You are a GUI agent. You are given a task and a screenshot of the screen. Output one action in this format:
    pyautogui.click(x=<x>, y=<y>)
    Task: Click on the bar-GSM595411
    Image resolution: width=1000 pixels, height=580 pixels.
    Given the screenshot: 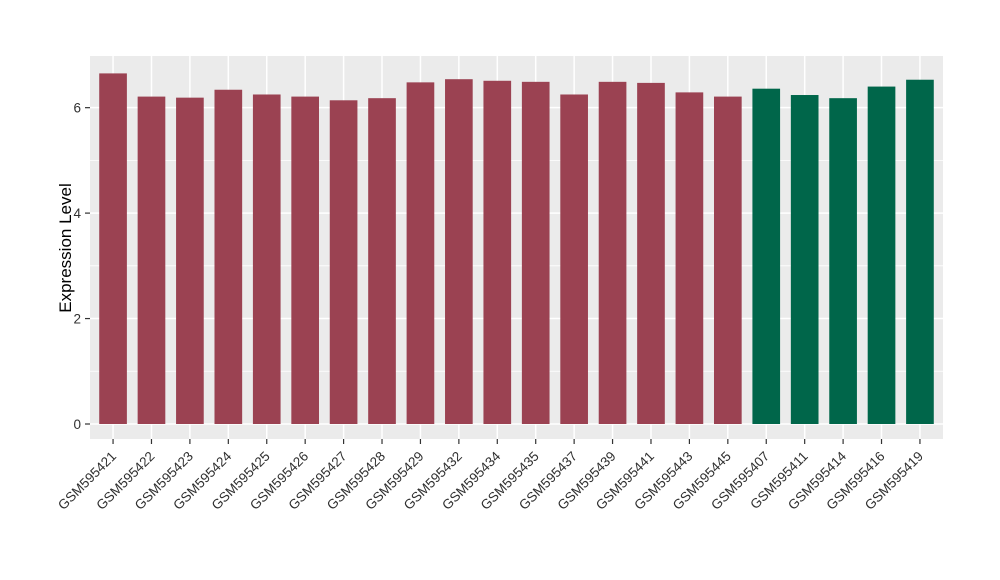 What is the action you would take?
    pyautogui.click(x=804, y=259)
    